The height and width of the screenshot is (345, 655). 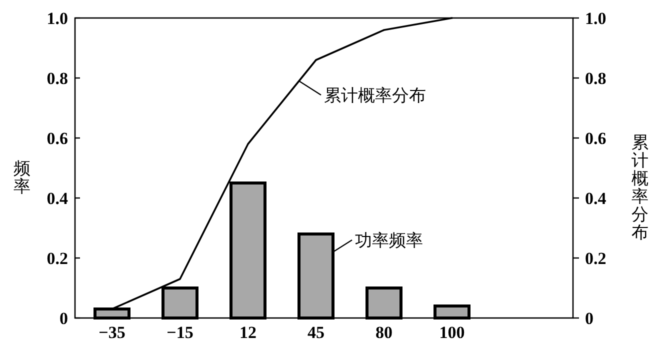 I want to click on legend-label: 累计概率分布, so click(x=375, y=95).